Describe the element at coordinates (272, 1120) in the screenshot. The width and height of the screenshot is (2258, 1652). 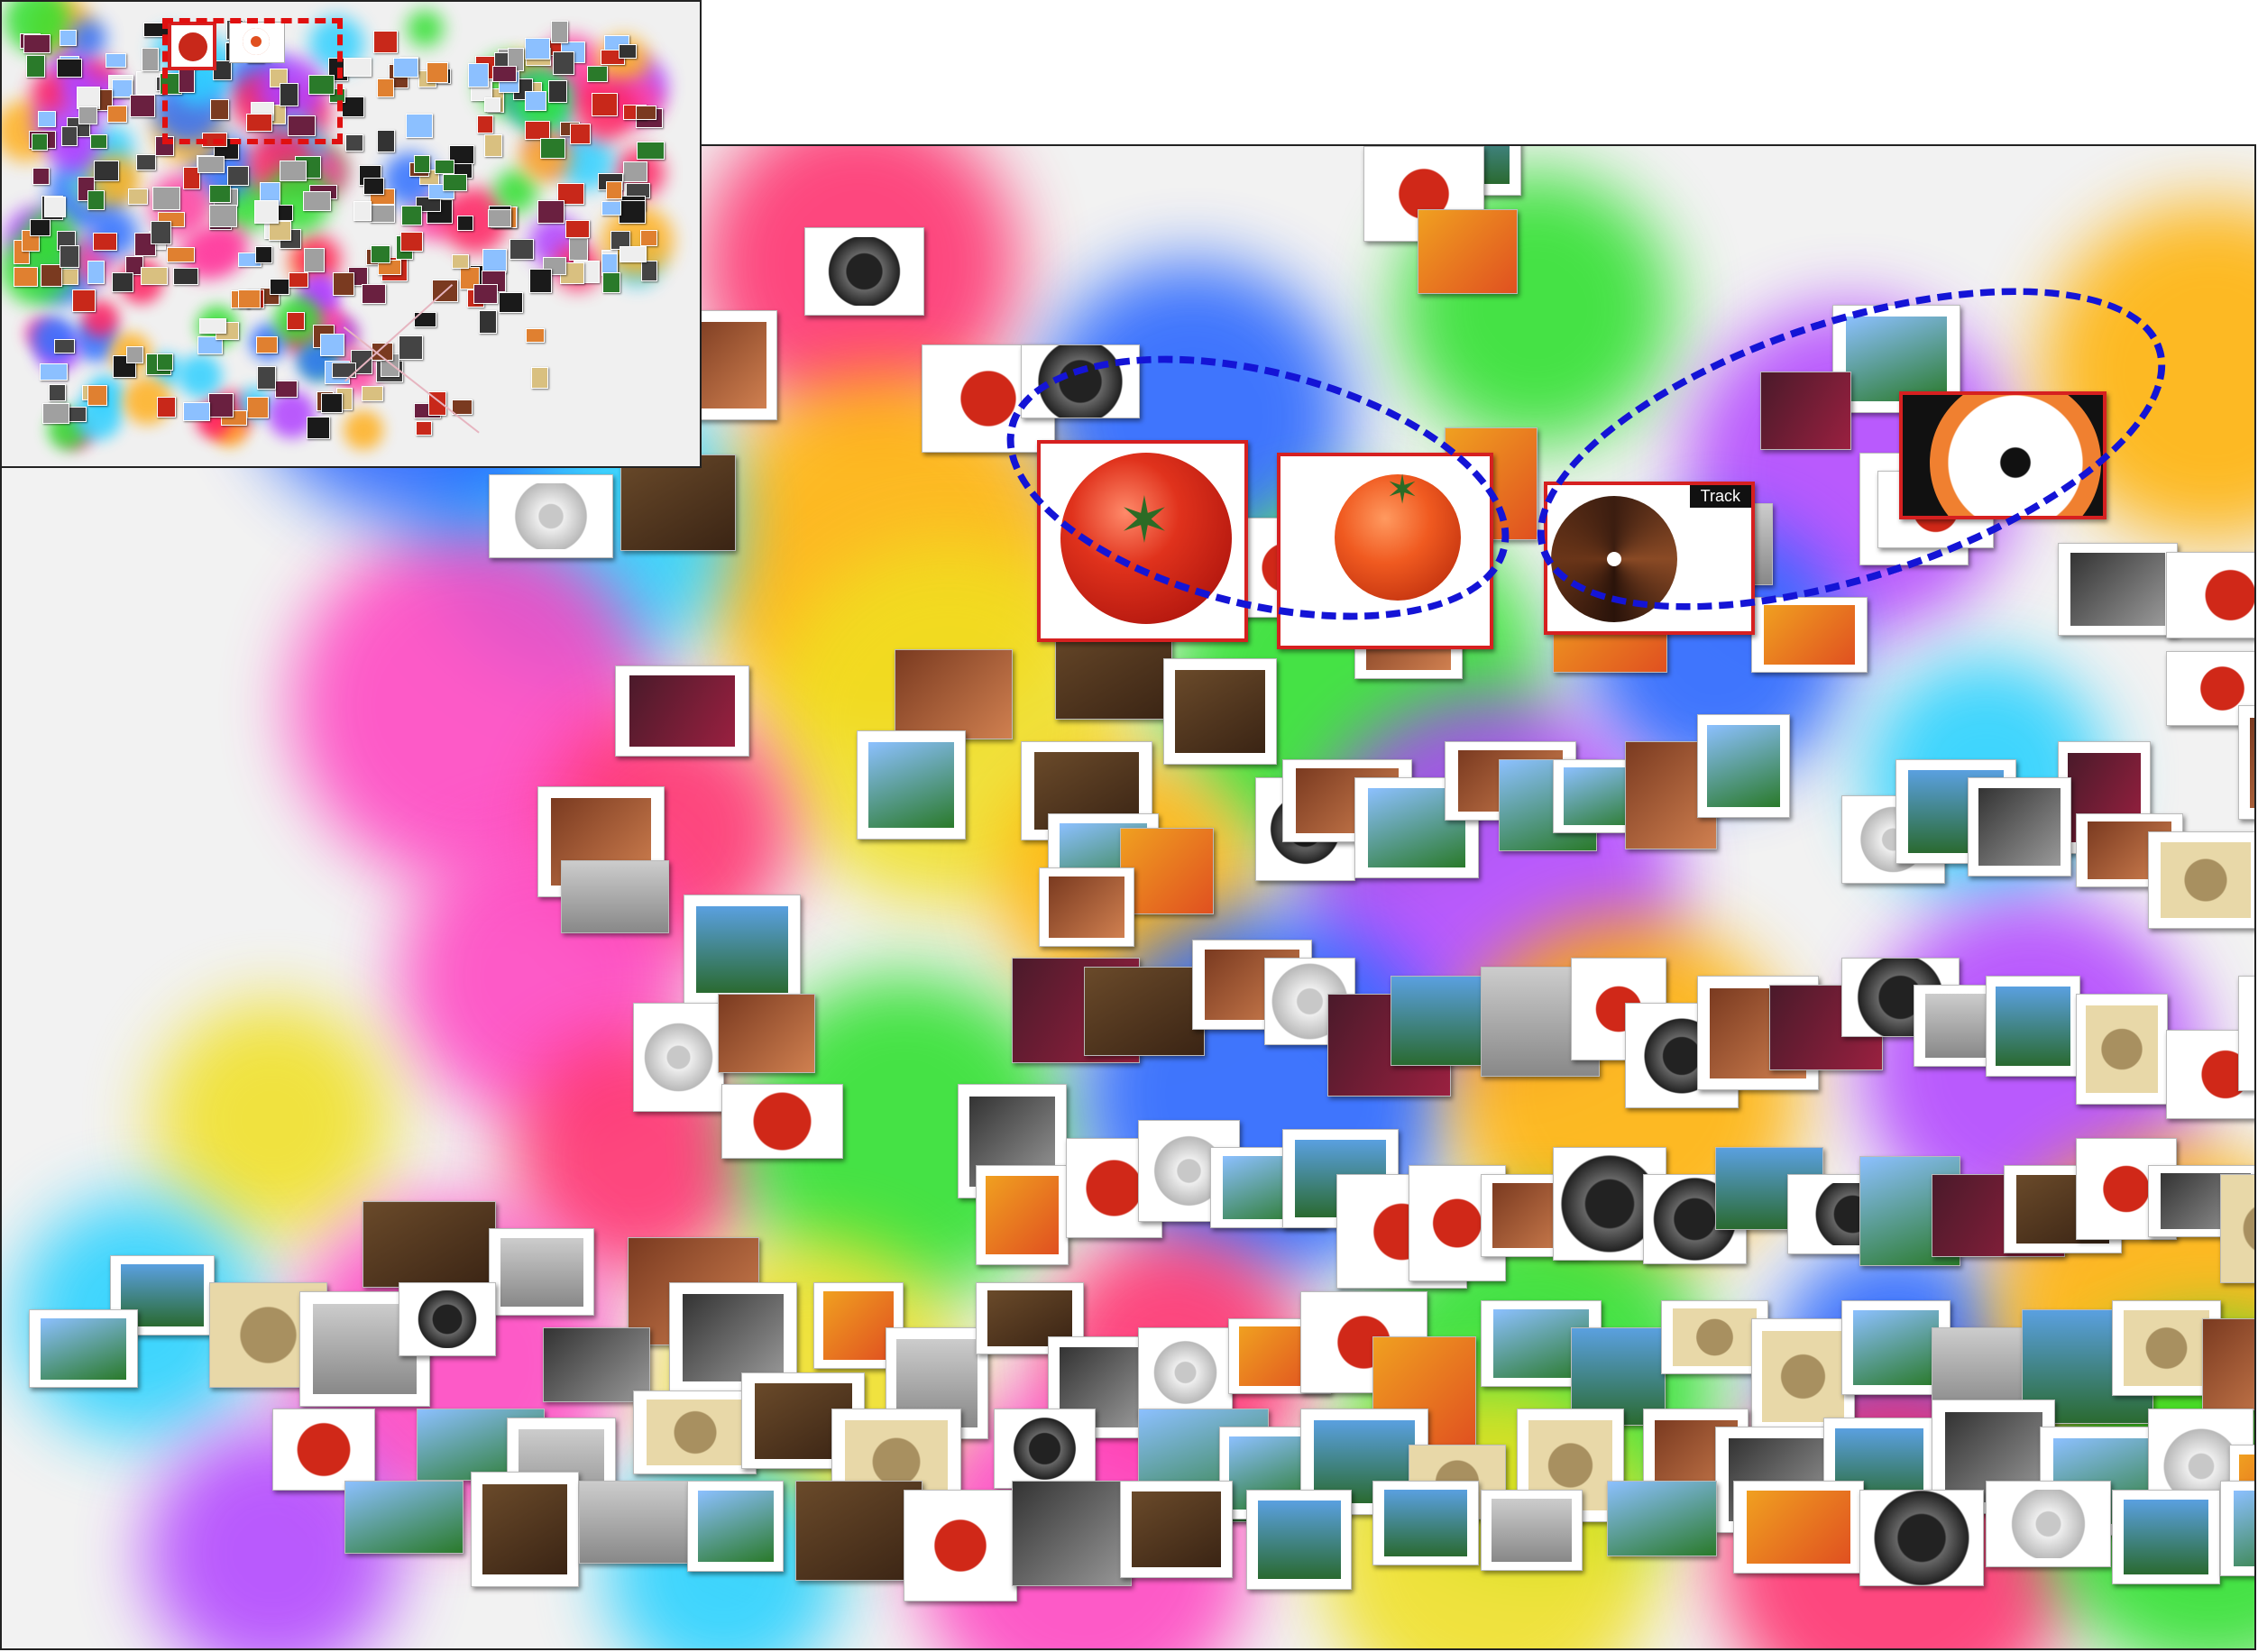
I see `heat-blob` at that location.